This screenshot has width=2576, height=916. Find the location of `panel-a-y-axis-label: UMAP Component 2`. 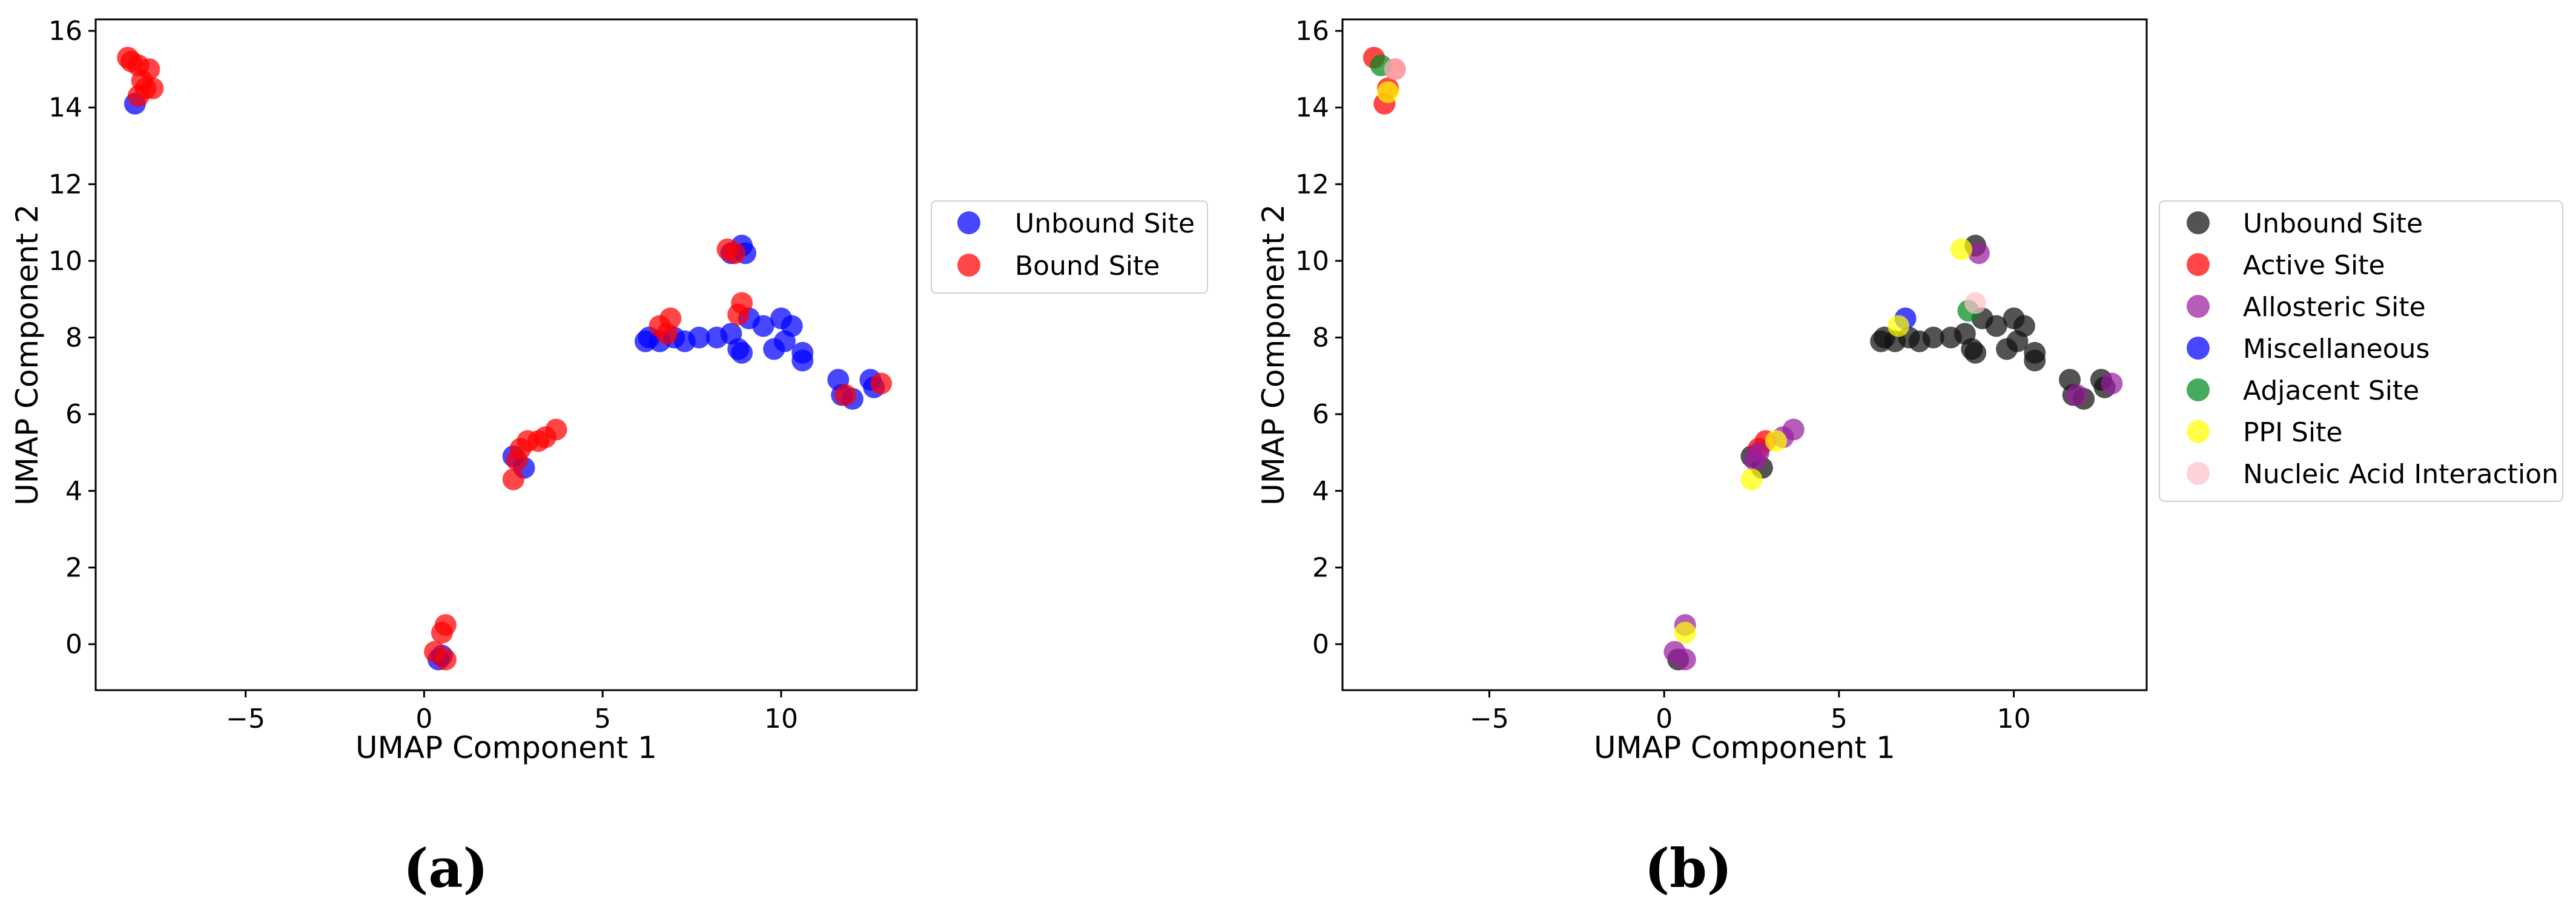

panel-a-y-axis-label: UMAP Component 2 is located at coordinates (27, 355).